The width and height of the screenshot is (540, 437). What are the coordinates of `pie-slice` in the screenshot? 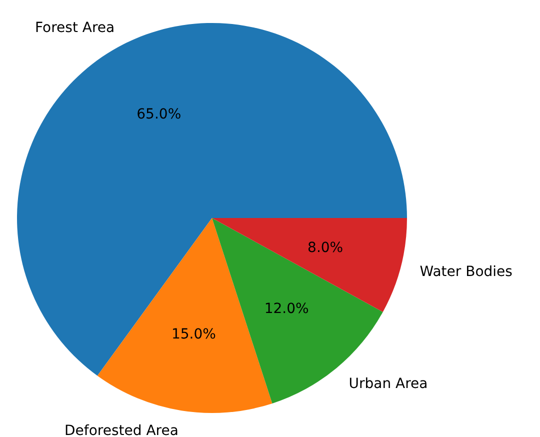 It's located at (309, 265).